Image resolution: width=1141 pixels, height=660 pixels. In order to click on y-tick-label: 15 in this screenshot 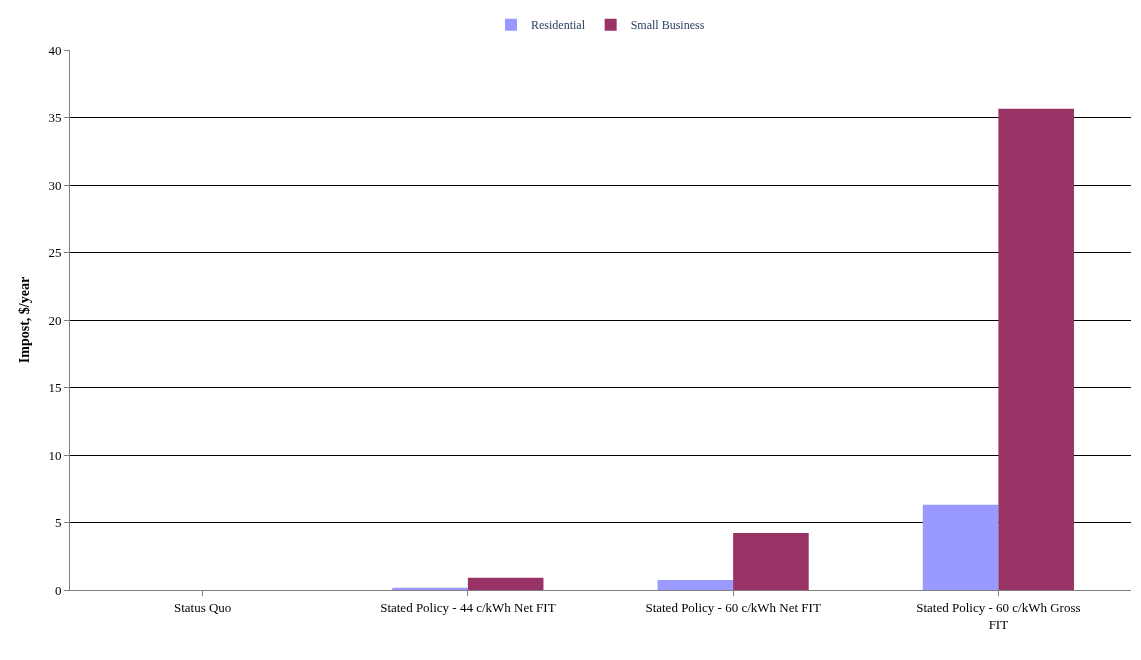, I will do `click(55, 388)`.